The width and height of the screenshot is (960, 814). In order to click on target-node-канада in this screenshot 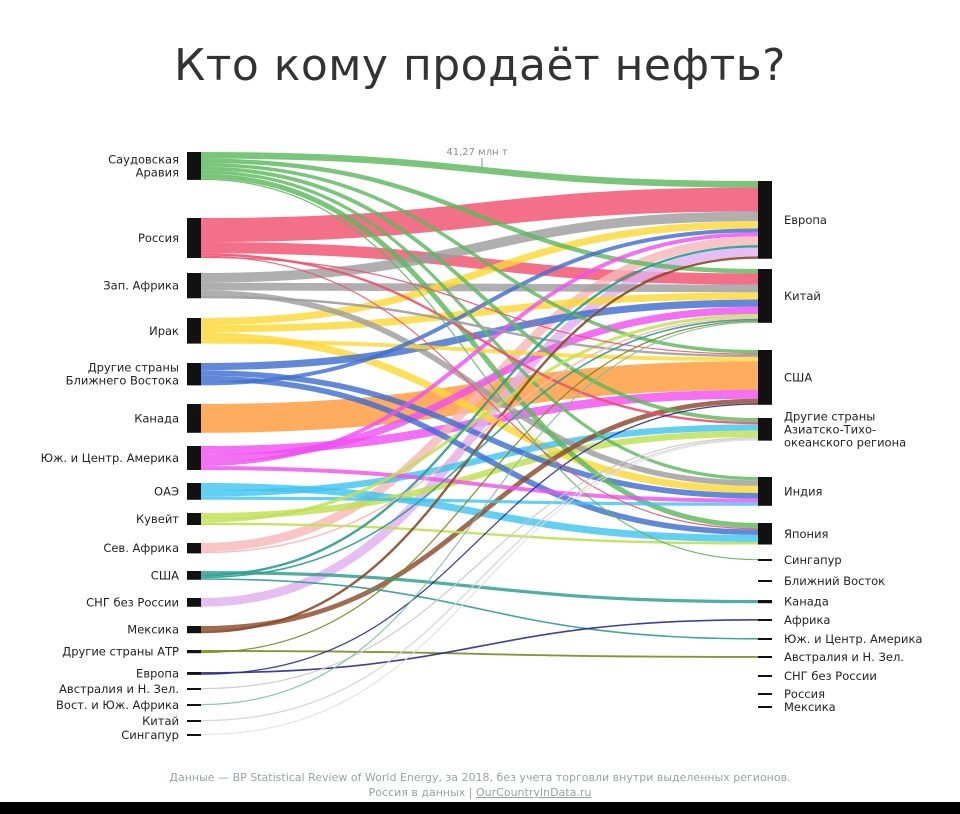, I will do `click(765, 602)`.